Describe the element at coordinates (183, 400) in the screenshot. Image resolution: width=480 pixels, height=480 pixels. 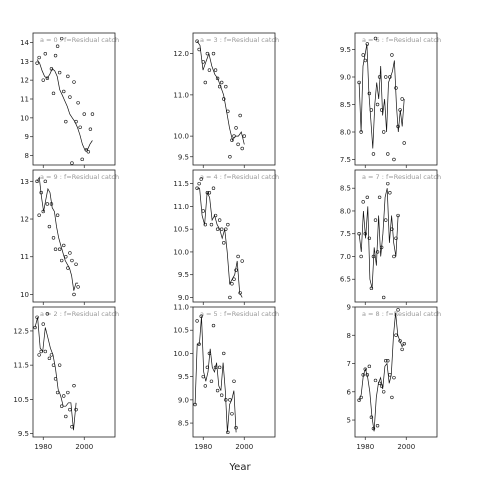
I see `y-tick-label: 9.0` at that location.